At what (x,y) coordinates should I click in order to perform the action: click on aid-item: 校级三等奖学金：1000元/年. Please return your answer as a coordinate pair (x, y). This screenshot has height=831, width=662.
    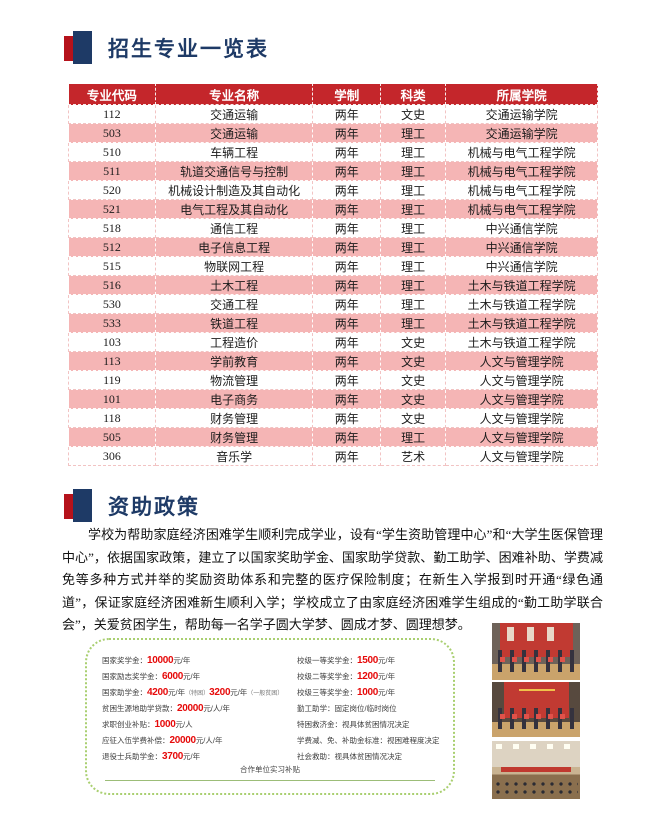
    Looking at the image, I should click on (368, 693).